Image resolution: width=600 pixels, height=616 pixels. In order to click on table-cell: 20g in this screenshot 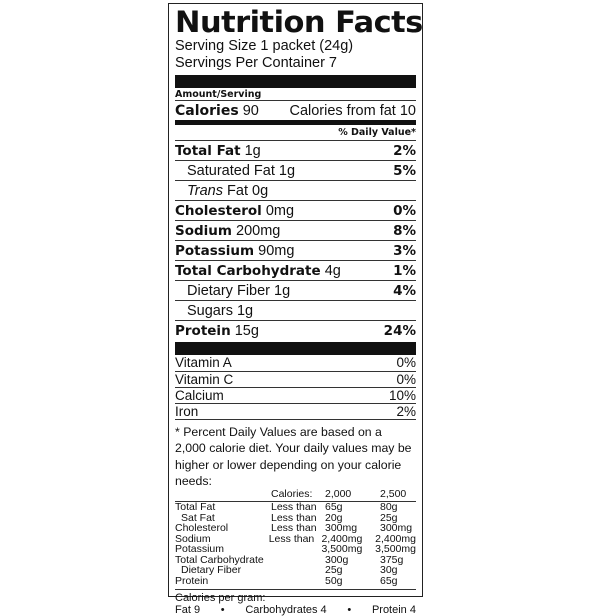, I will do `click(334, 517)`.